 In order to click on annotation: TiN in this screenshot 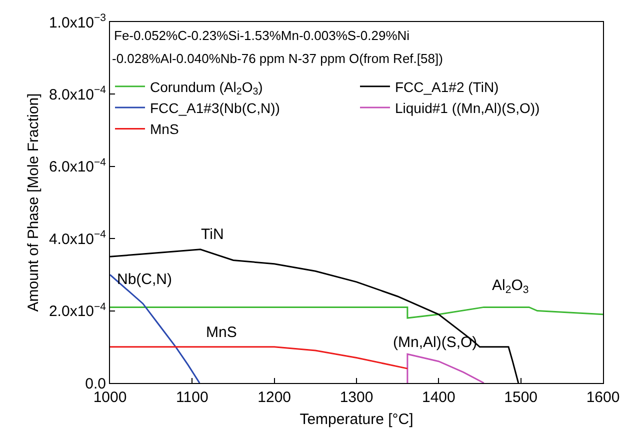, I will do `click(212, 234)`.